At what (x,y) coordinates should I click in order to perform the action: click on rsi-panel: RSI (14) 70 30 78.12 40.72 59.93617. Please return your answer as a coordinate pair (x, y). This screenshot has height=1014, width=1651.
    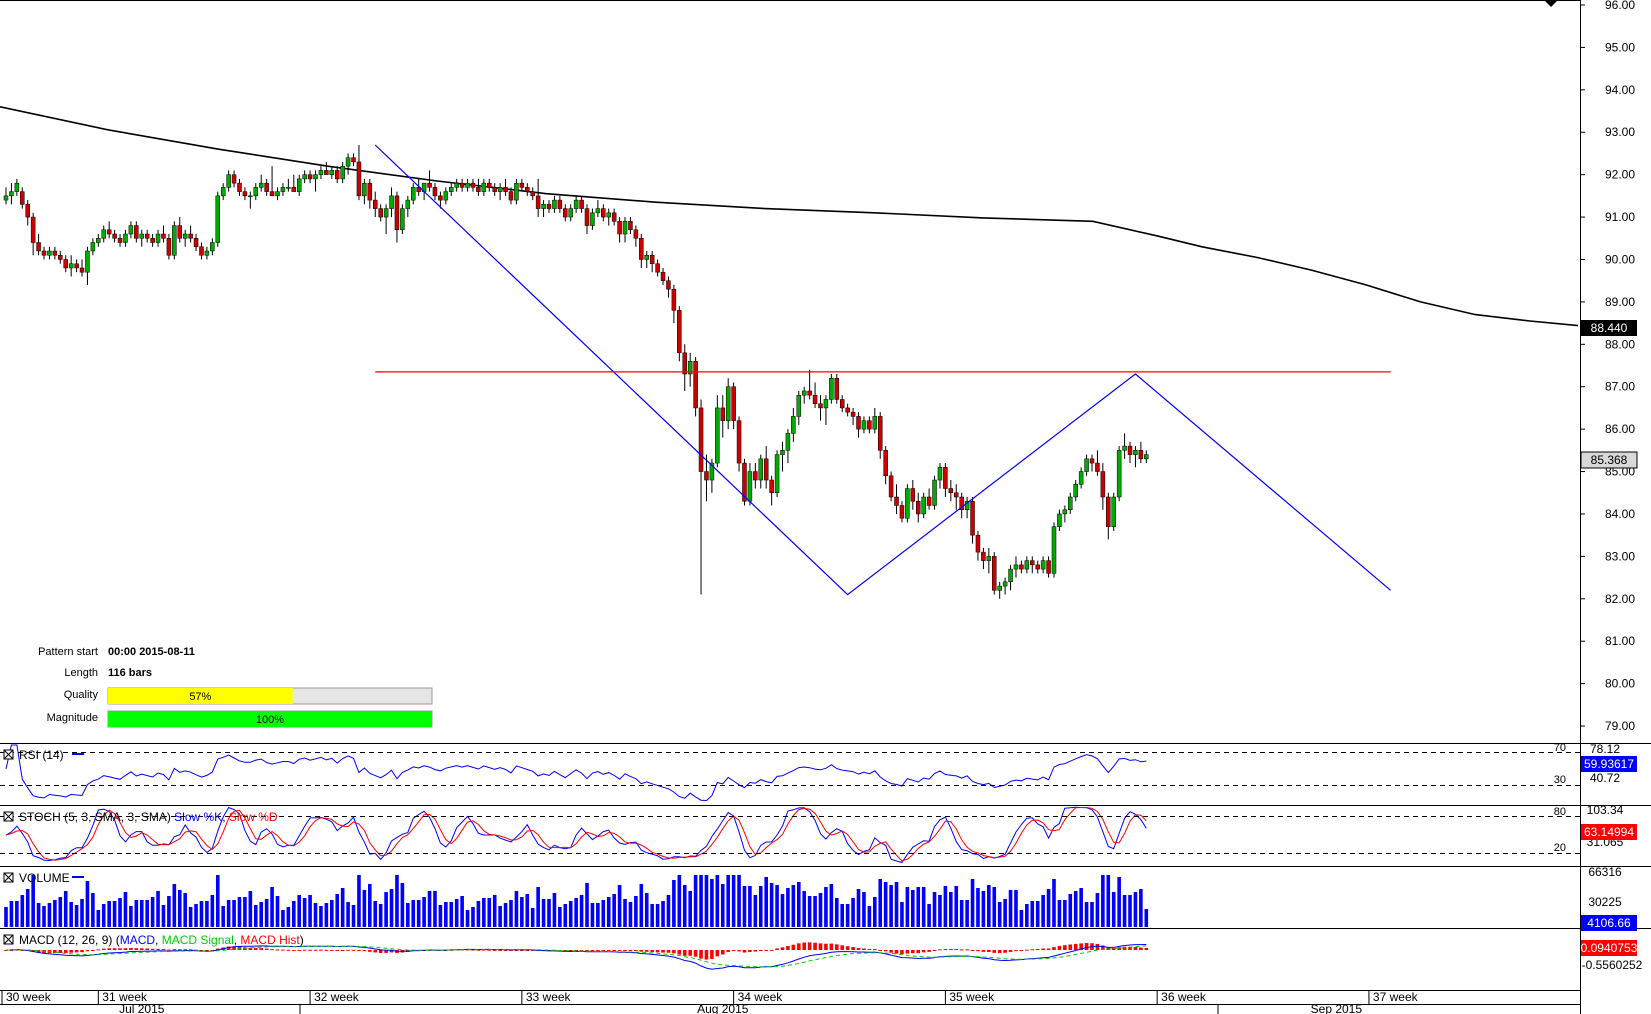
    Looking at the image, I should click on (818, 772).